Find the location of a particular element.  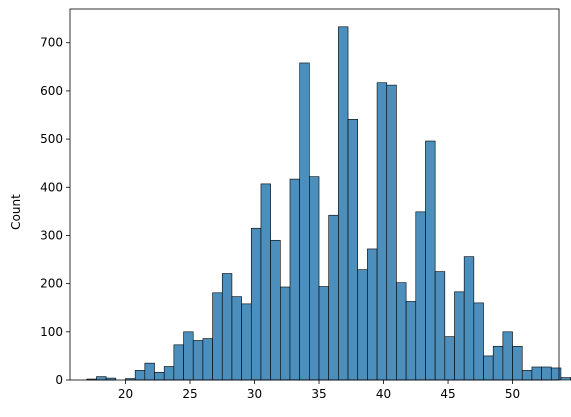

y-tick-label: 700 is located at coordinates (51, 43).